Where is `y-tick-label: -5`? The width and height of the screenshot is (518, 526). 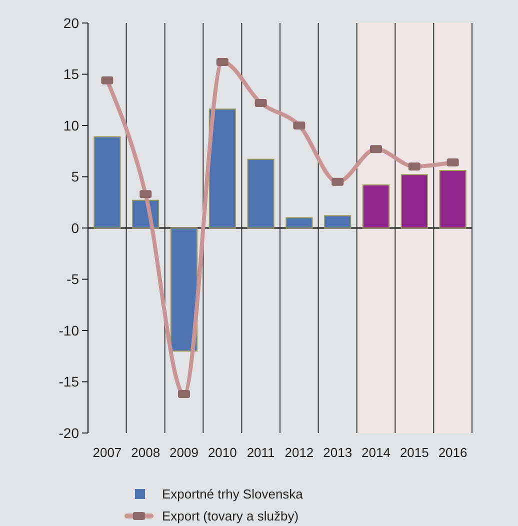 y-tick-label: -5 is located at coordinates (73, 279).